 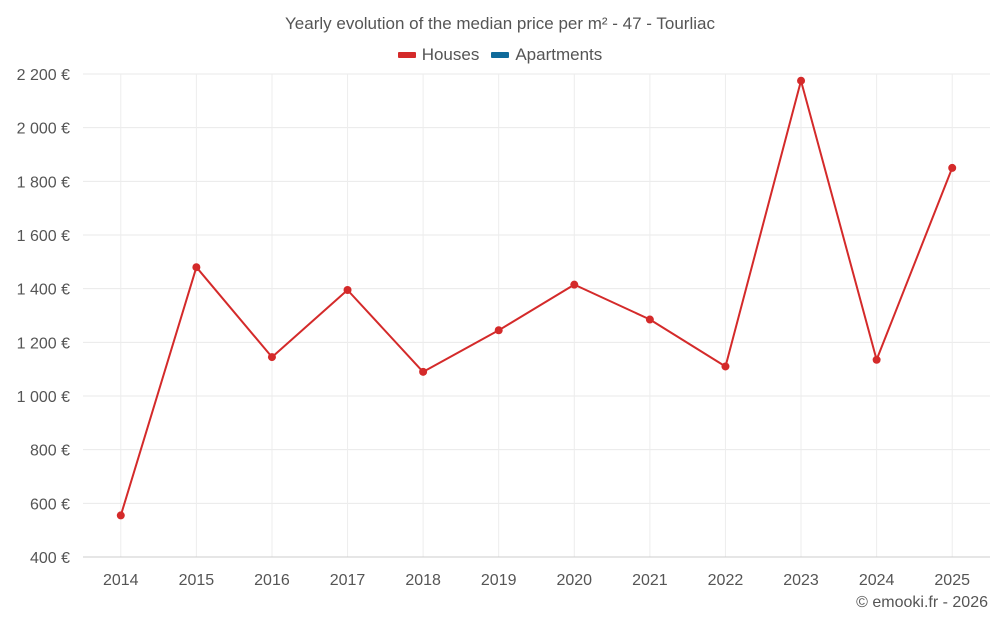 I want to click on y-tick-label: 400 €, so click(x=50, y=558).